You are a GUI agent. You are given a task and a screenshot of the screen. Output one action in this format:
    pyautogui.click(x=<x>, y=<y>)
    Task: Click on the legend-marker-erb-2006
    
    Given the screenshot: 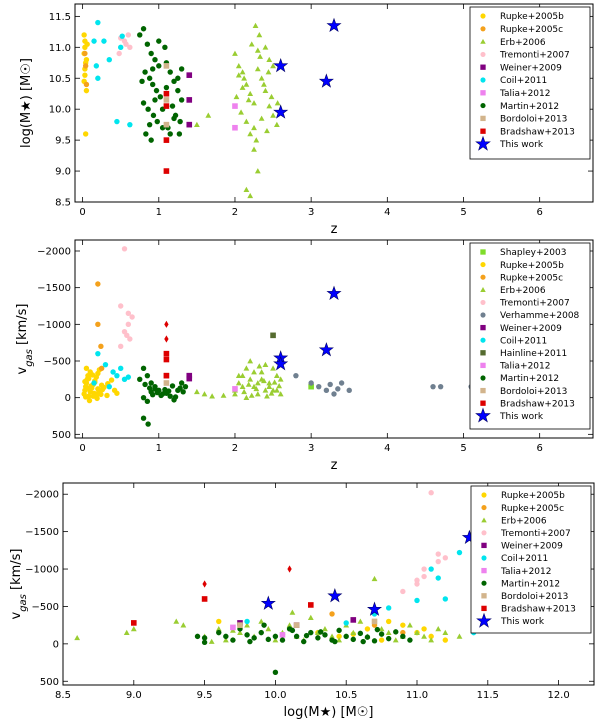 What is the action you would take?
    pyautogui.click(x=483, y=290)
    